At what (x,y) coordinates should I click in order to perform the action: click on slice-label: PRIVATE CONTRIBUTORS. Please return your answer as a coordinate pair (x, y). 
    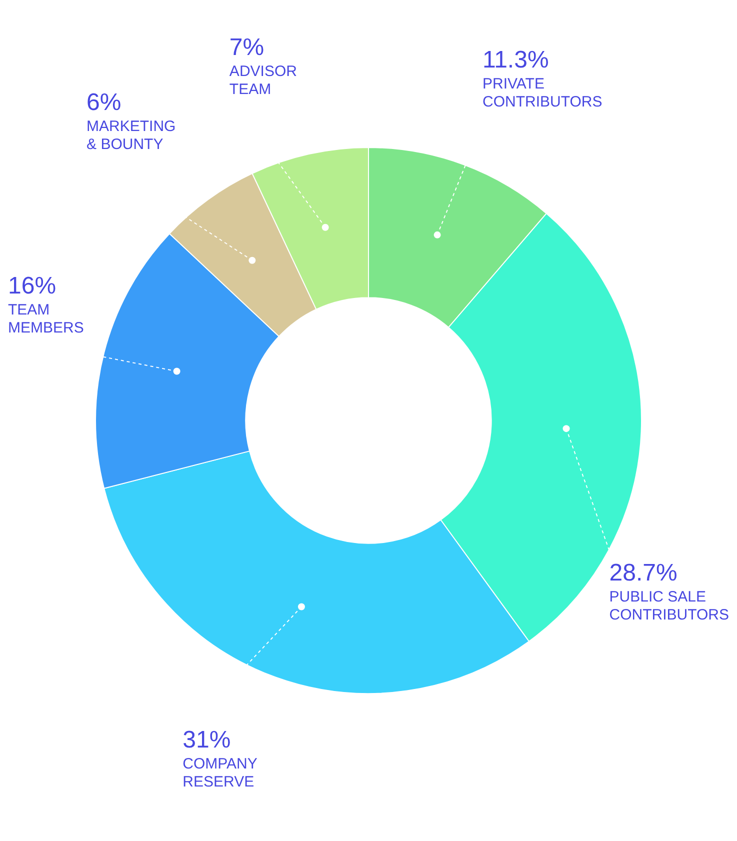
    Looking at the image, I should click on (542, 93).